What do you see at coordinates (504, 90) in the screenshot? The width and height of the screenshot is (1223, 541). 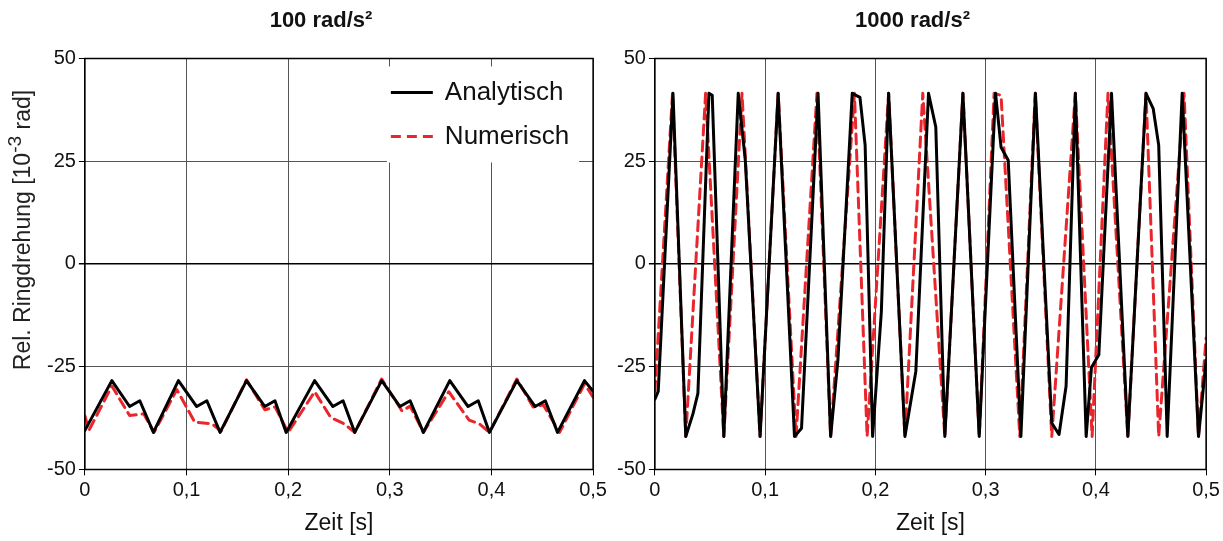 I see `legend-label: Analytisch` at bounding box center [504, 90].